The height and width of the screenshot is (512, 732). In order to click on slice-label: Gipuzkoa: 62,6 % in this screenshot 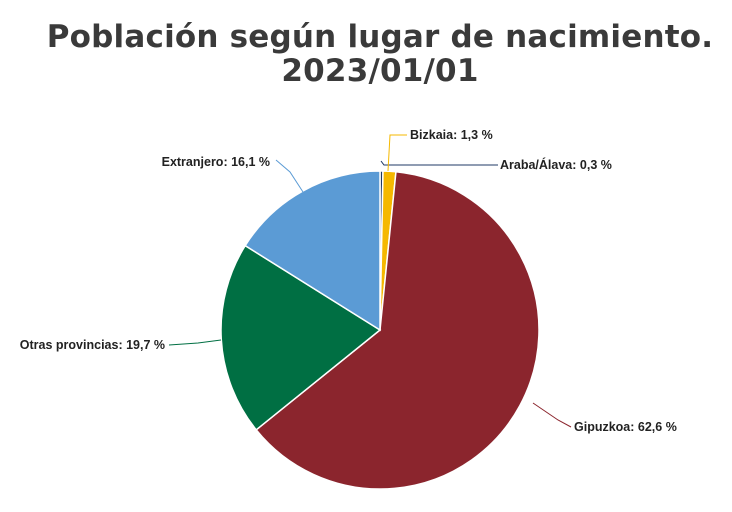, I will do `click(625, 427)`.